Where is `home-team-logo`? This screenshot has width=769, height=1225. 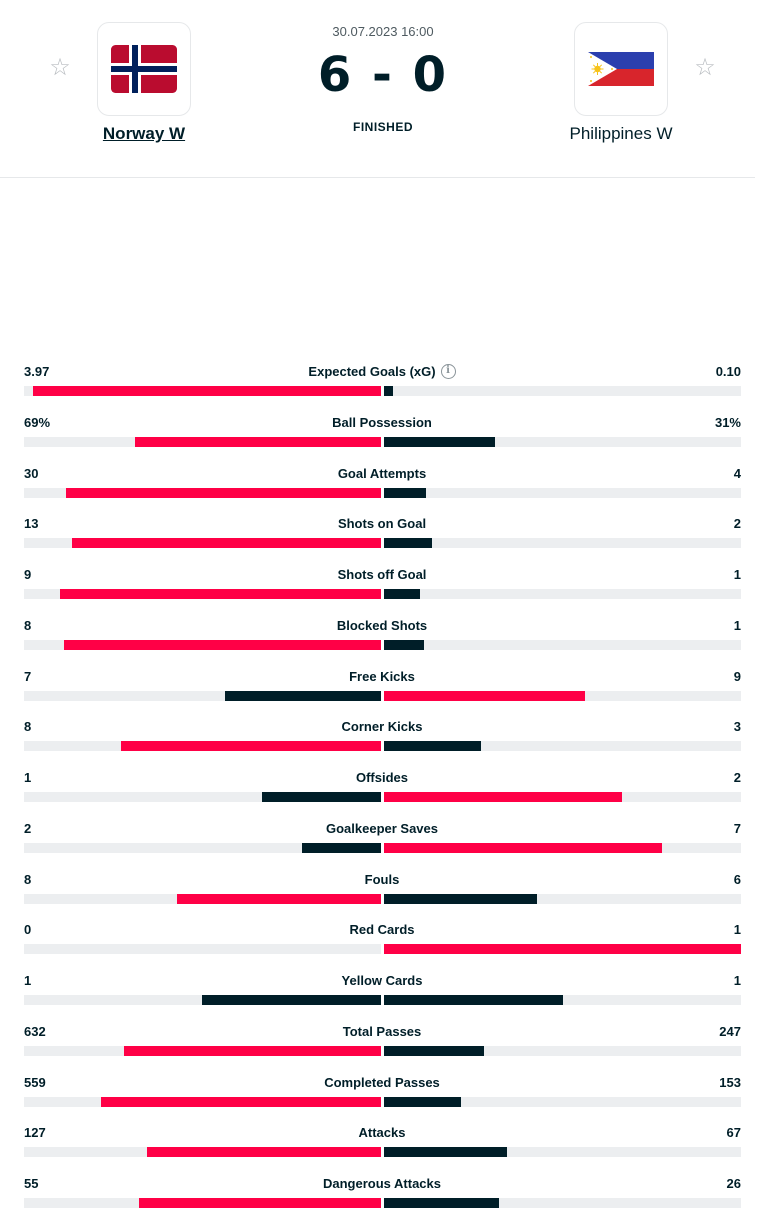 home-team-logo is located at coordinates (144, 69).